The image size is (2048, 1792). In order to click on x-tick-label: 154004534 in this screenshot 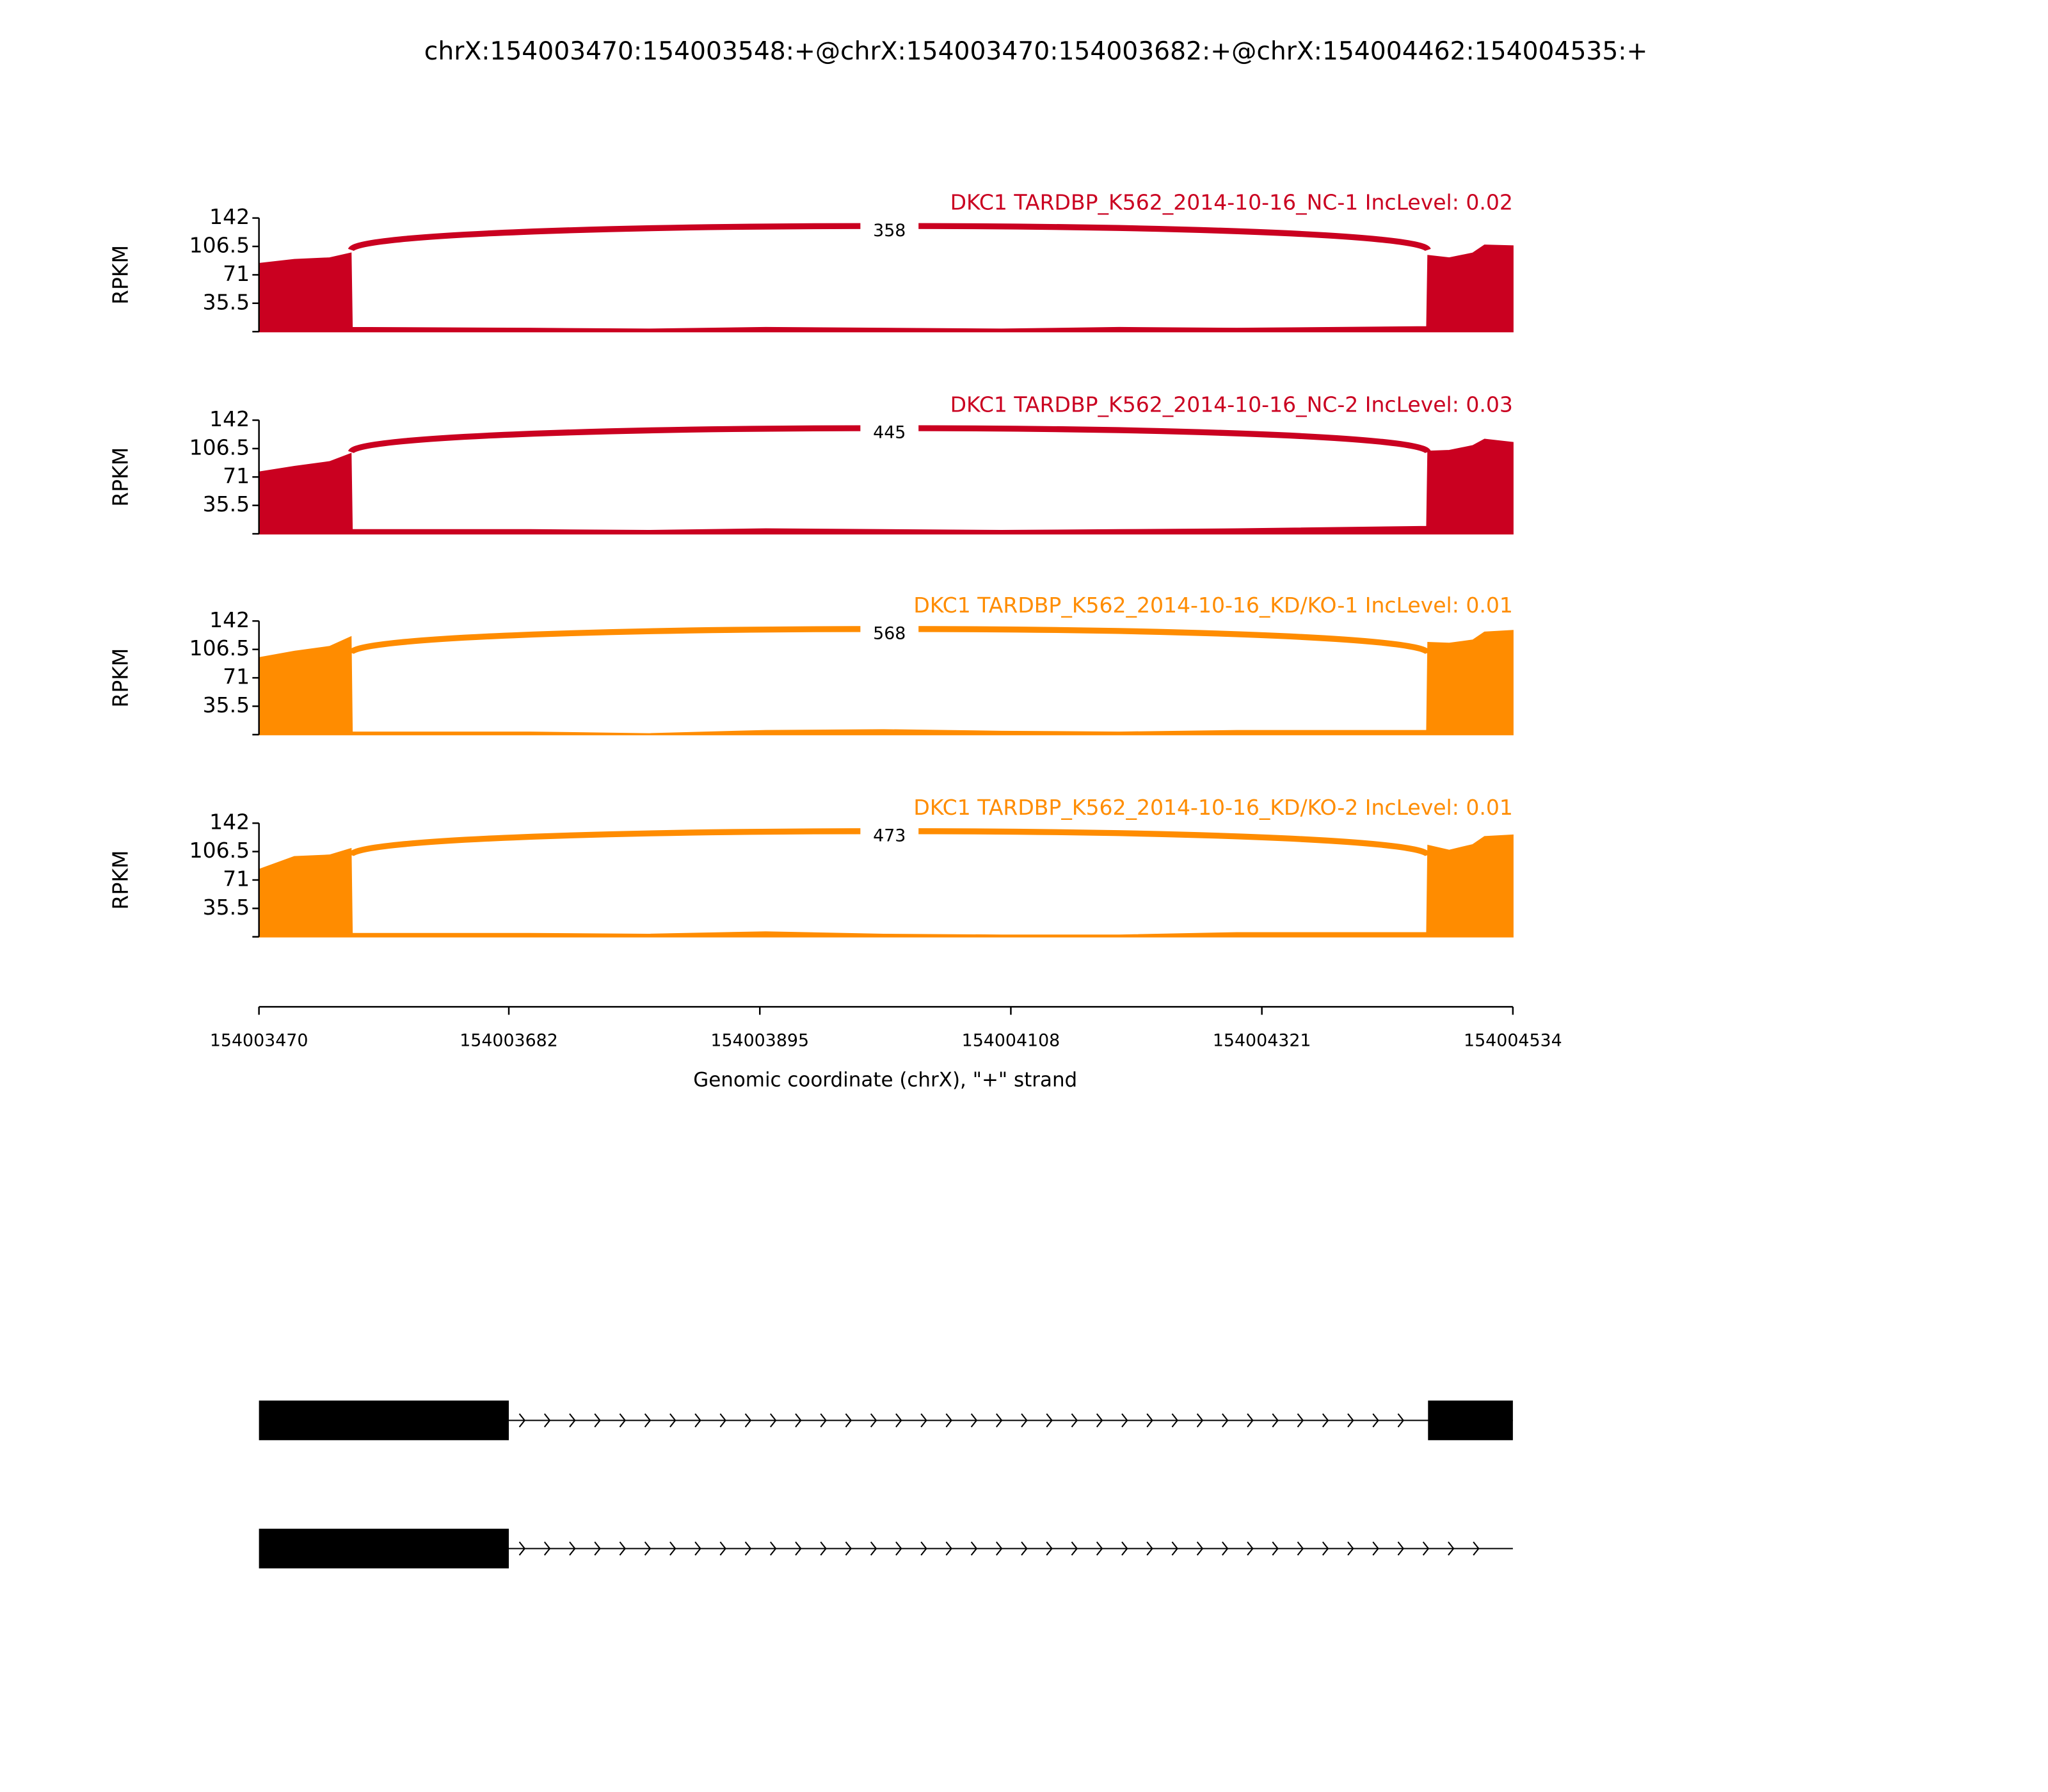, I will do `click(1513, 1040)`.